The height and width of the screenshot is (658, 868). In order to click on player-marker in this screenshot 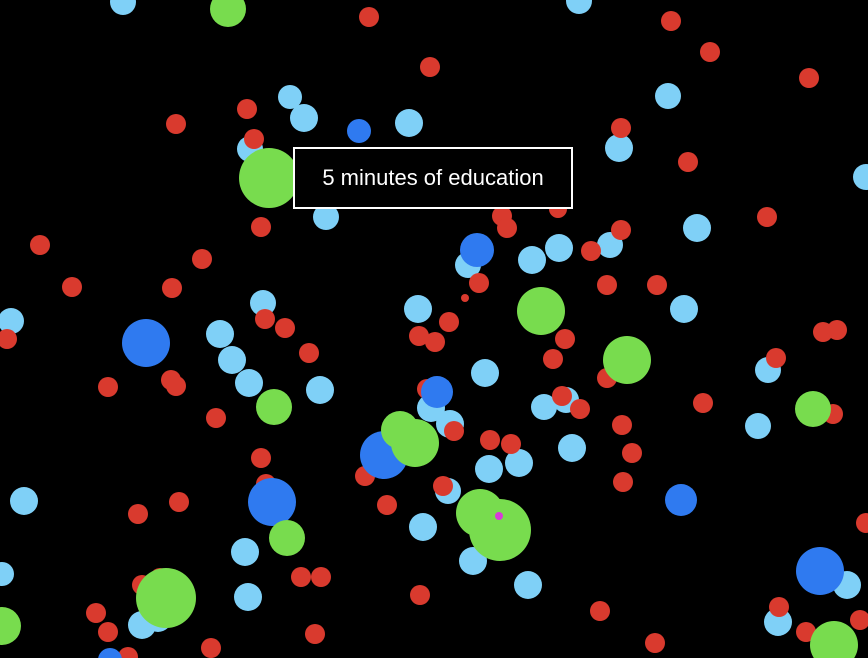, I will do `click(499, 516)`.